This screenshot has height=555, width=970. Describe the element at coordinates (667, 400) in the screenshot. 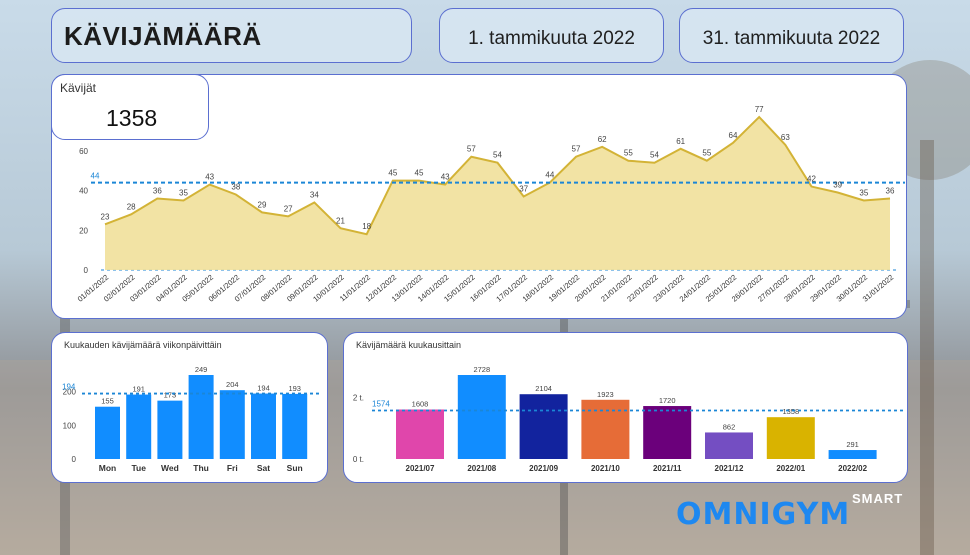

I see `data-label: 1720` at that location.